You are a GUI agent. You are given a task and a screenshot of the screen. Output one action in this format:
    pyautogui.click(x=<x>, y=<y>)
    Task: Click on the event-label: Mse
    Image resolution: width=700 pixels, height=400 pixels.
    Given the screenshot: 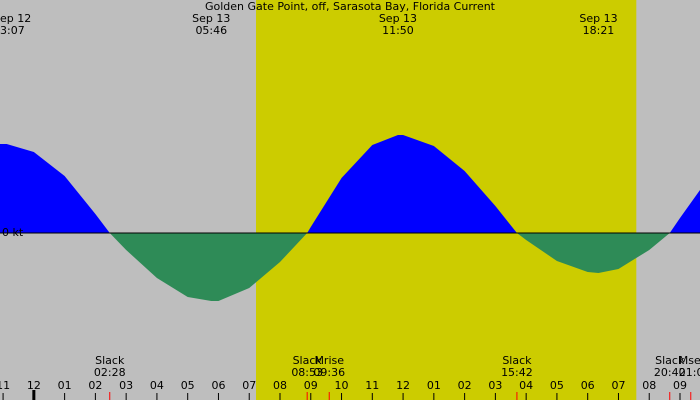 What is the action you would take?
    pyautogui.click(x=689, y=360)
    